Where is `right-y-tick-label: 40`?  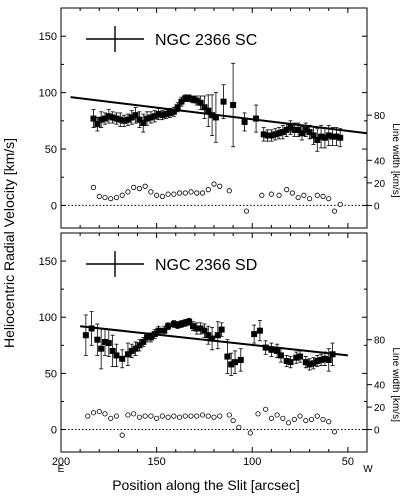
right-y-tick-label: 40 is located at coordinates (380, 161).